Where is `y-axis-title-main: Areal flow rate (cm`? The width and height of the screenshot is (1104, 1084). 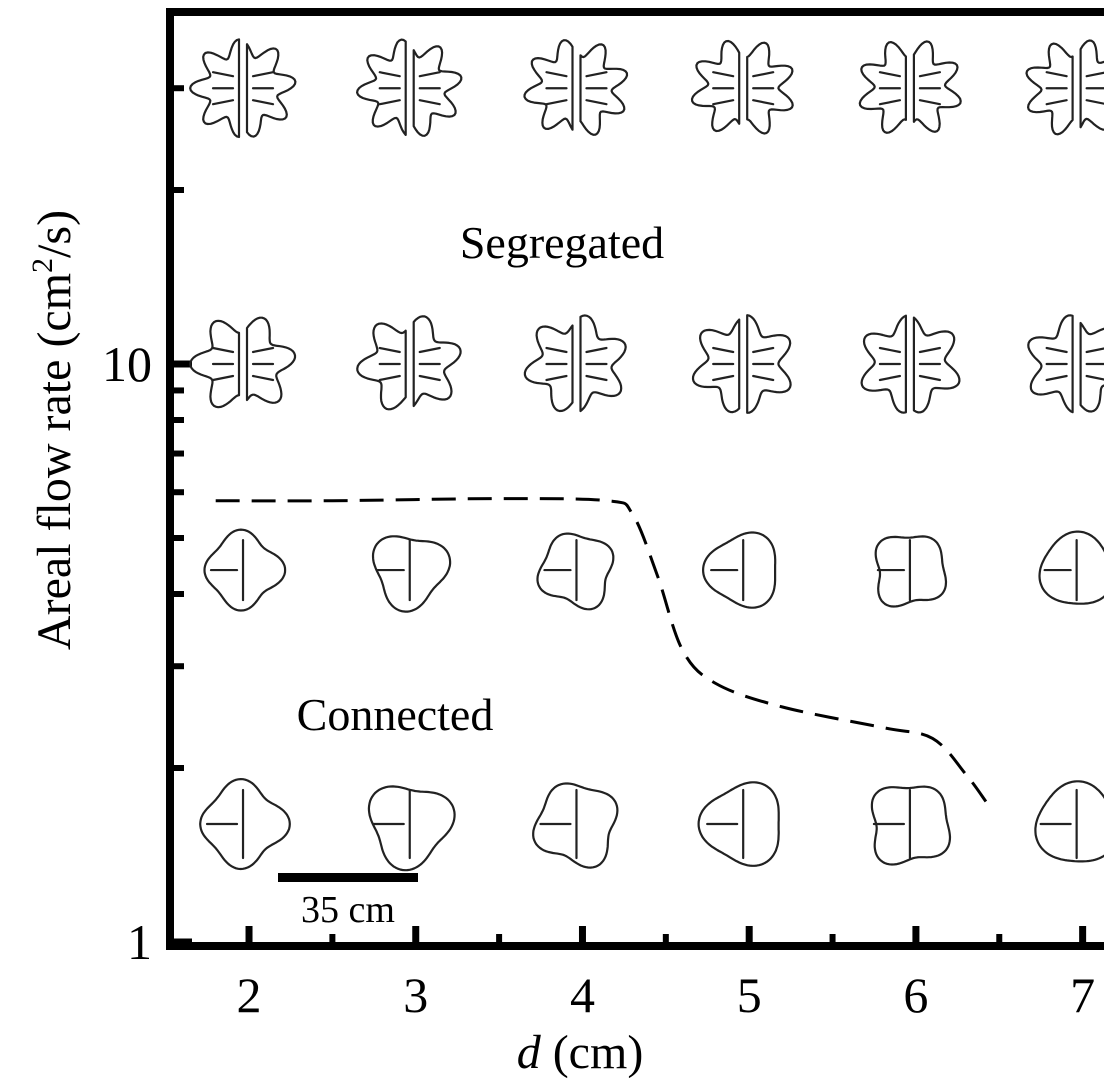 y-axis-title-main: Areal flow rate (cm is located at coordinates (54, 461).